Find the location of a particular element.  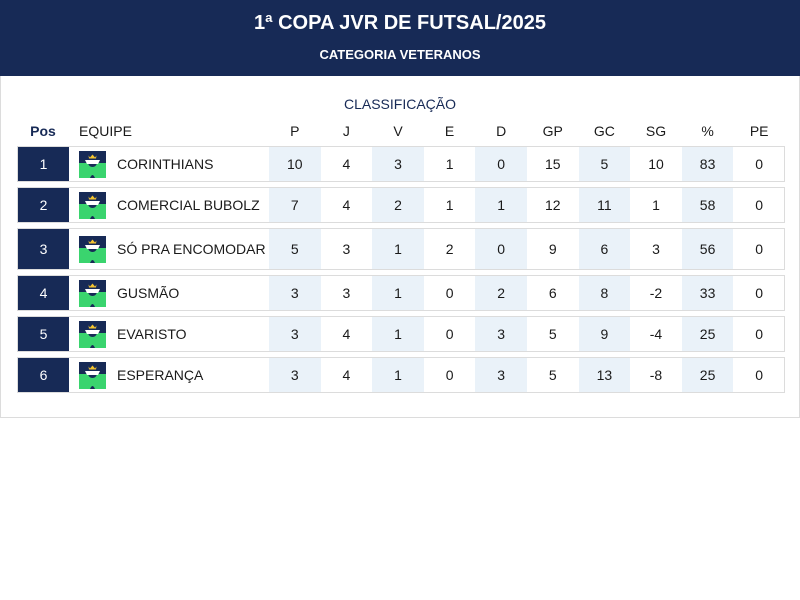

position-badge: 1 is located at coordinates (43, 164).